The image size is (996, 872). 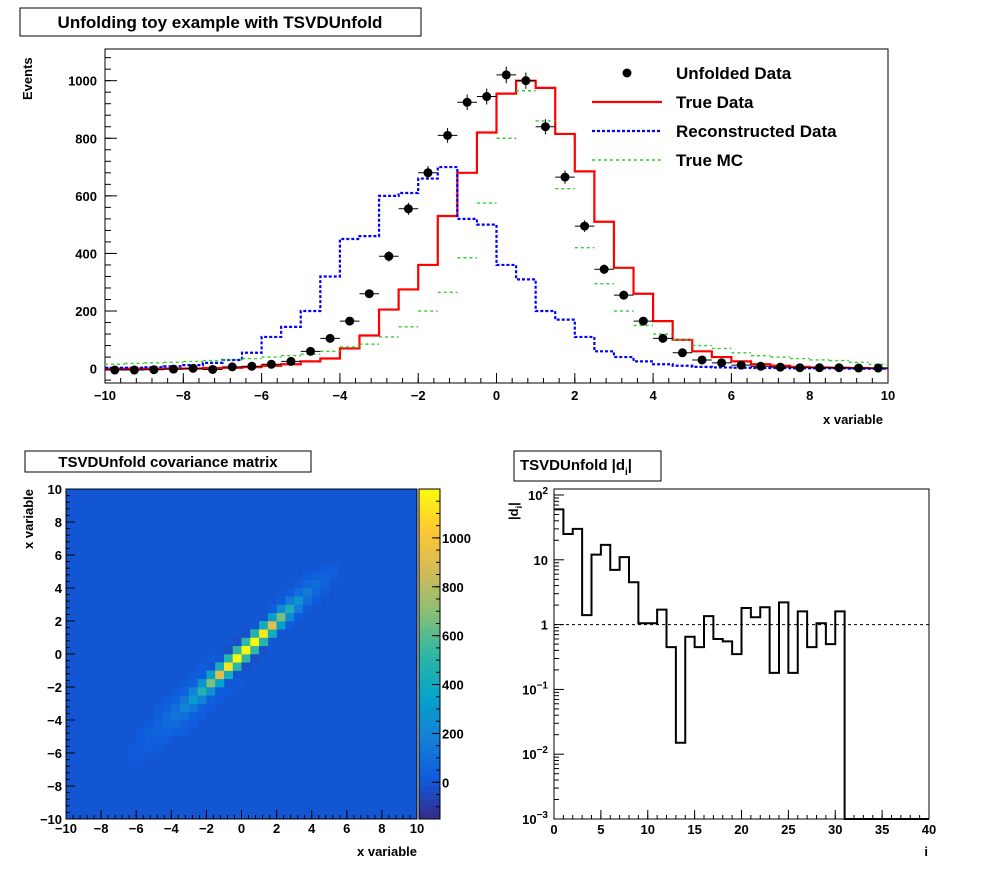 I want to click on cov-heatmap, so click(x=241, y=654).